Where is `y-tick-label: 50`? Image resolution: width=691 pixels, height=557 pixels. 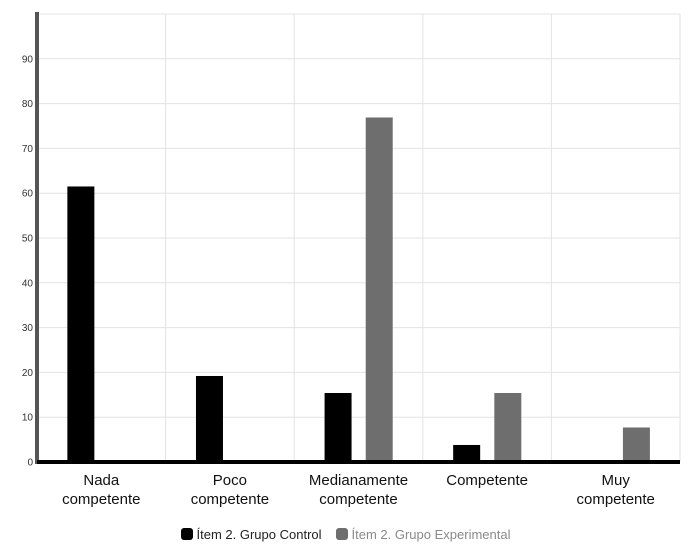 y-tick-label: 50 is located at coordinates (28, 239).